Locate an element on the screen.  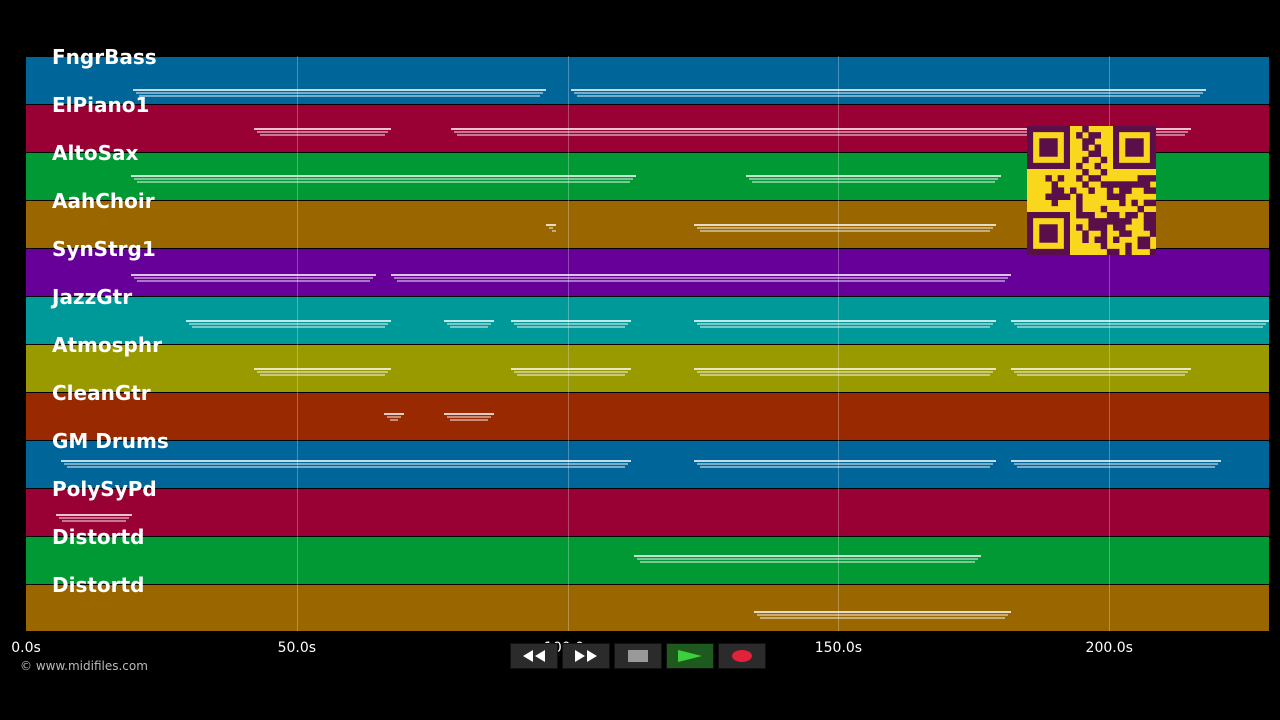
transport-controls is located at coordinates (638, 656).